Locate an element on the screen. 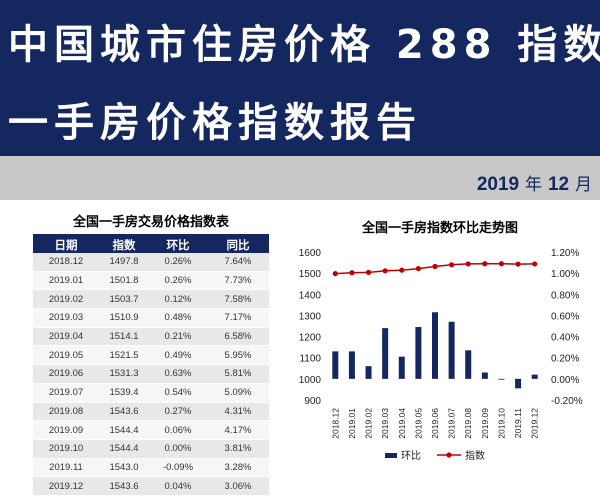 The image size is (600, 496). cell-yoy: 7.64% is located at coordinates (238, 262).